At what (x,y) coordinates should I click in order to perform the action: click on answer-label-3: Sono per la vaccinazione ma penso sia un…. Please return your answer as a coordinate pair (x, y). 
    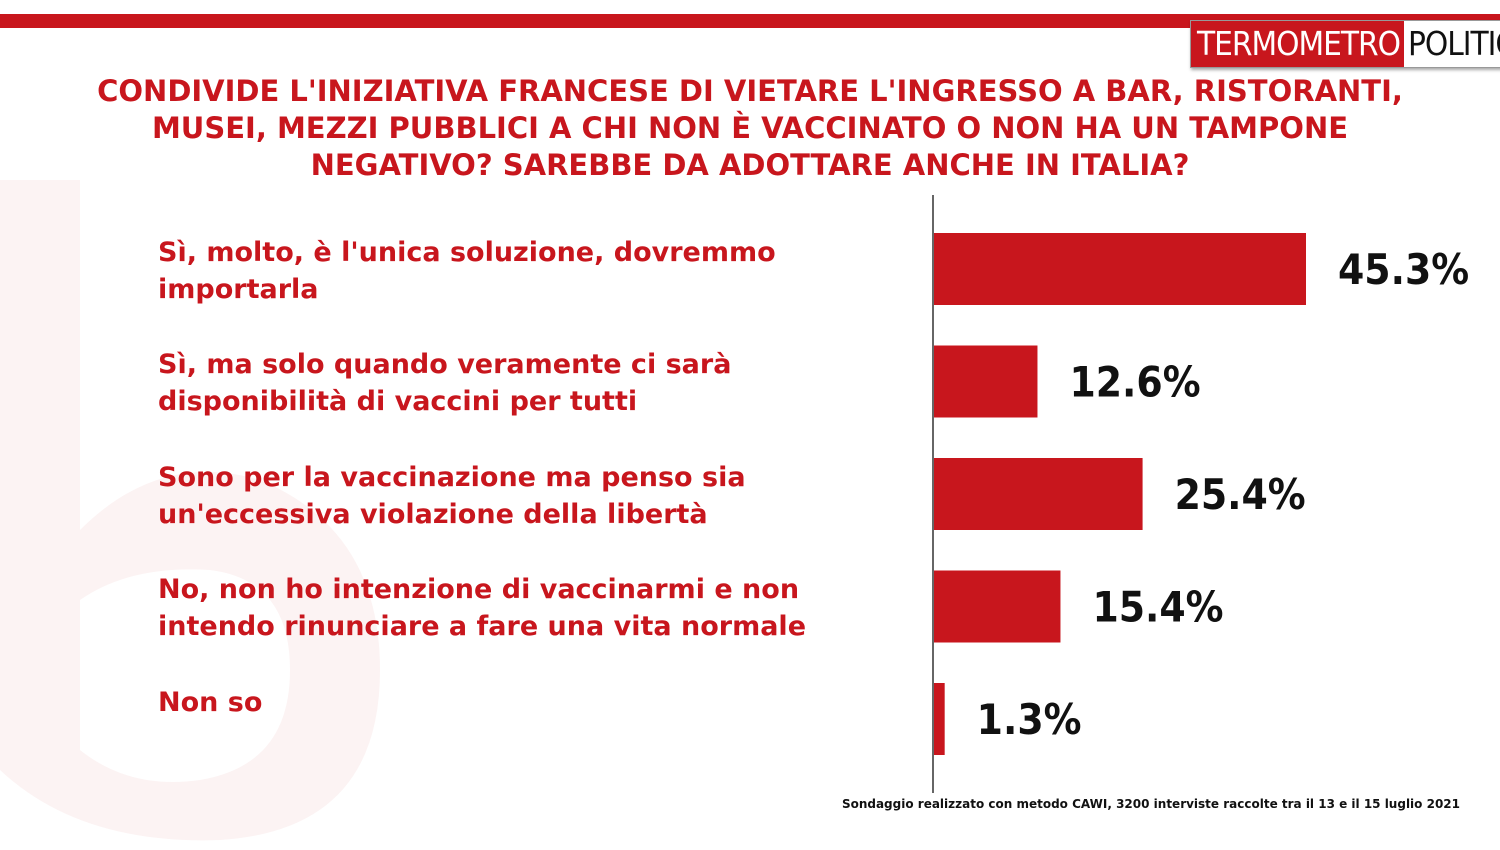
    Looking at the image, I should click on (452, 496).